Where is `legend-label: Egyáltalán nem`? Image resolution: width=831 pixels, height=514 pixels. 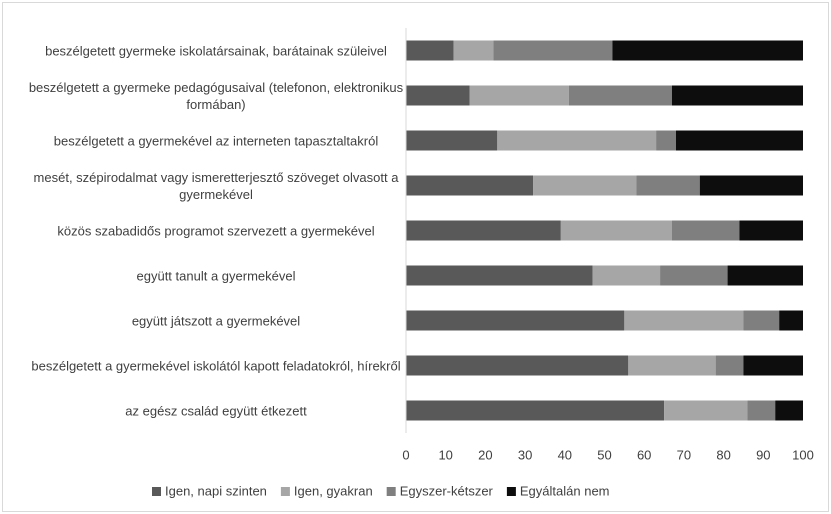
legend-label: Egyáltalán nem is located at coordinates (565, 490).